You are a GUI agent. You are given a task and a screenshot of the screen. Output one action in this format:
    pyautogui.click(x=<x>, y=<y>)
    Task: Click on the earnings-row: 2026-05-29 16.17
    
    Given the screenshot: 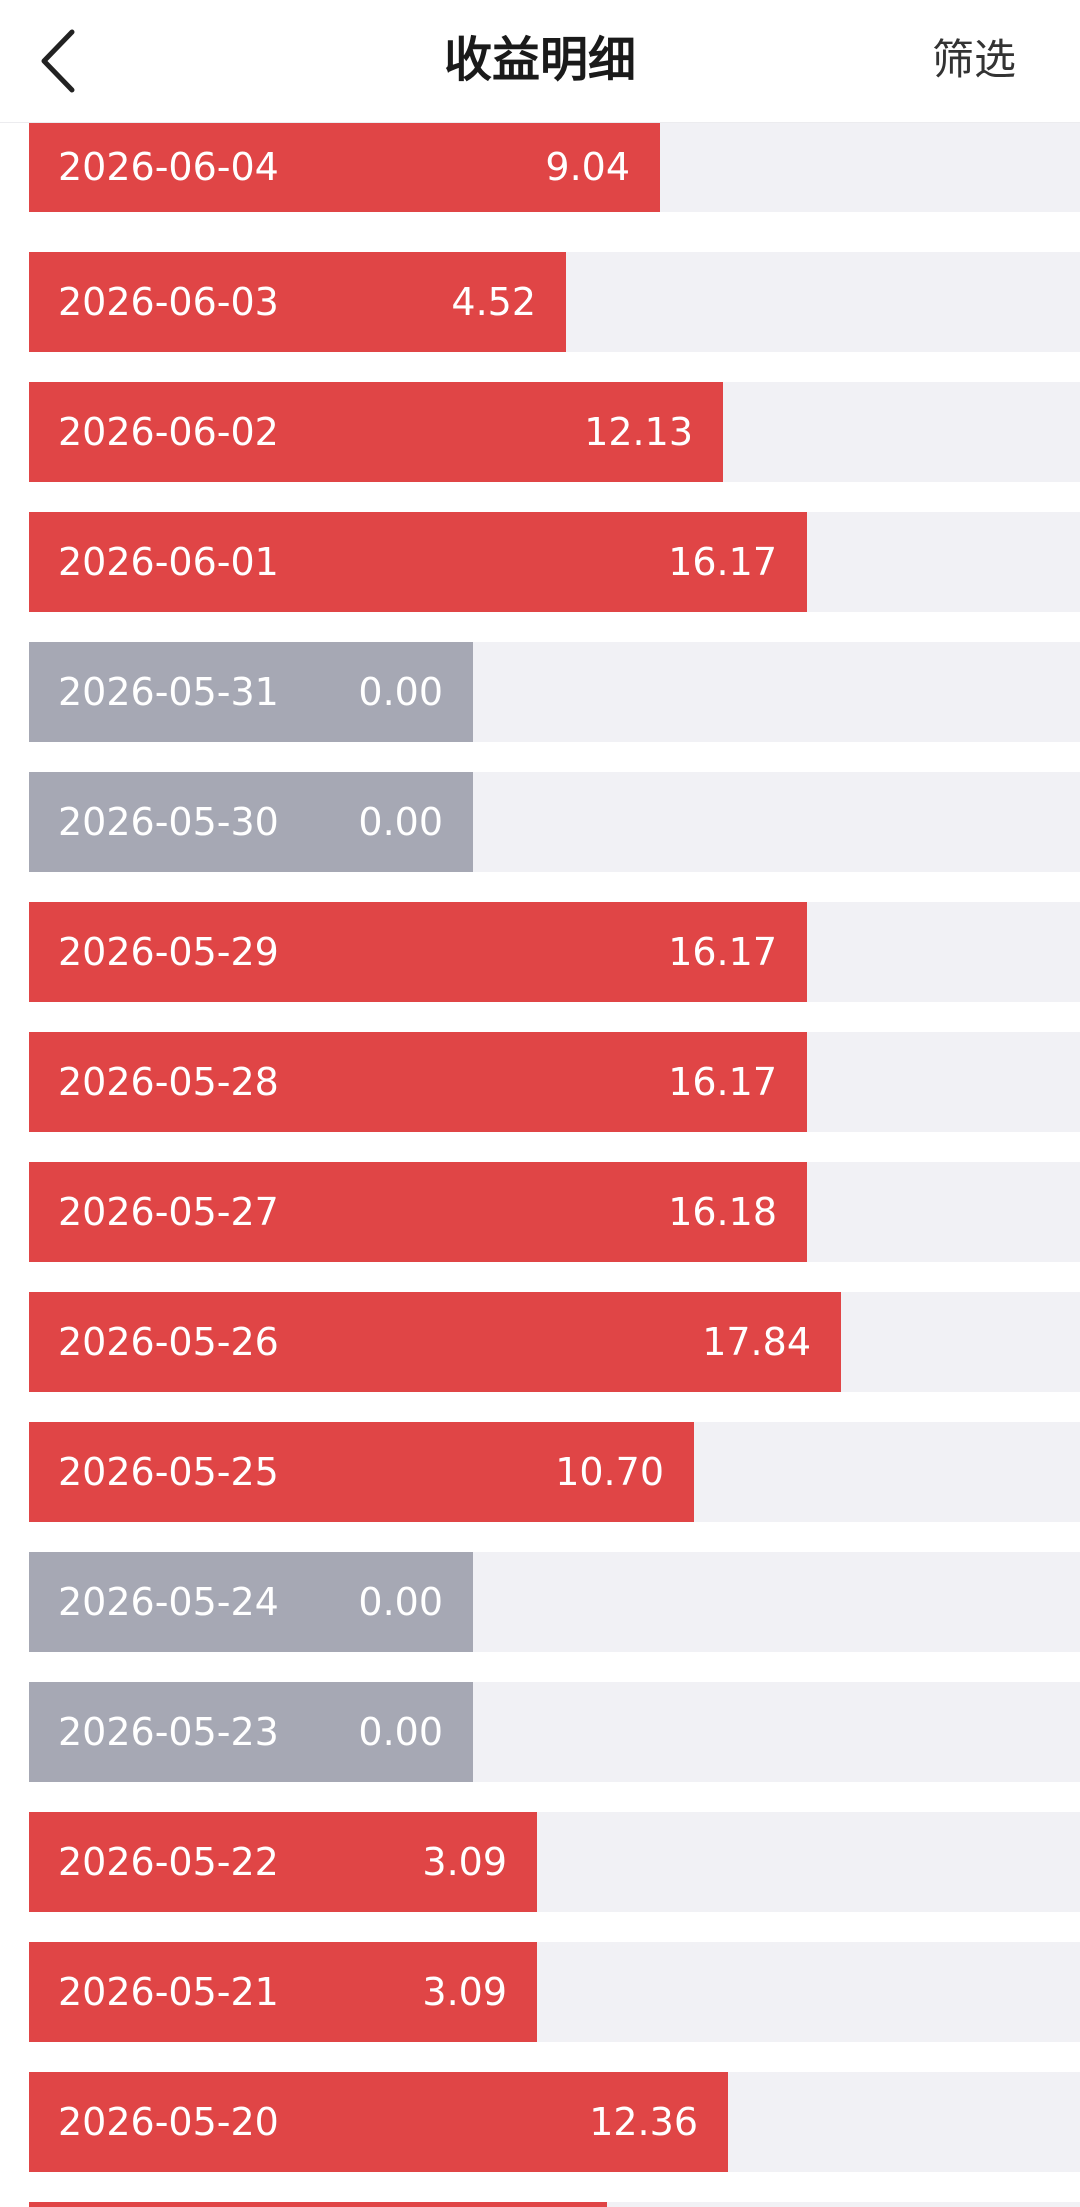 What is the action you would take?
    pyautogui.click(x=554, y=952)
    